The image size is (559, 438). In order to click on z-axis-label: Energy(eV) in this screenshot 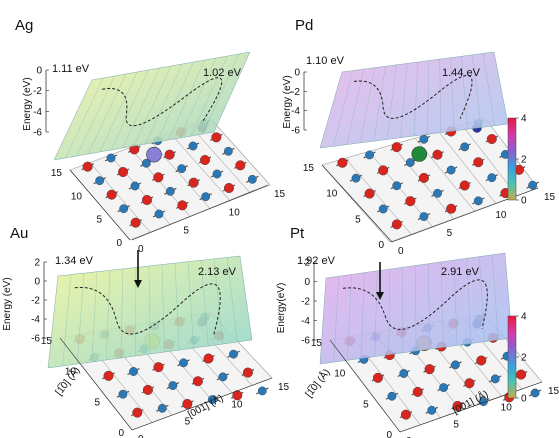, I will do `click(281, 308)`.